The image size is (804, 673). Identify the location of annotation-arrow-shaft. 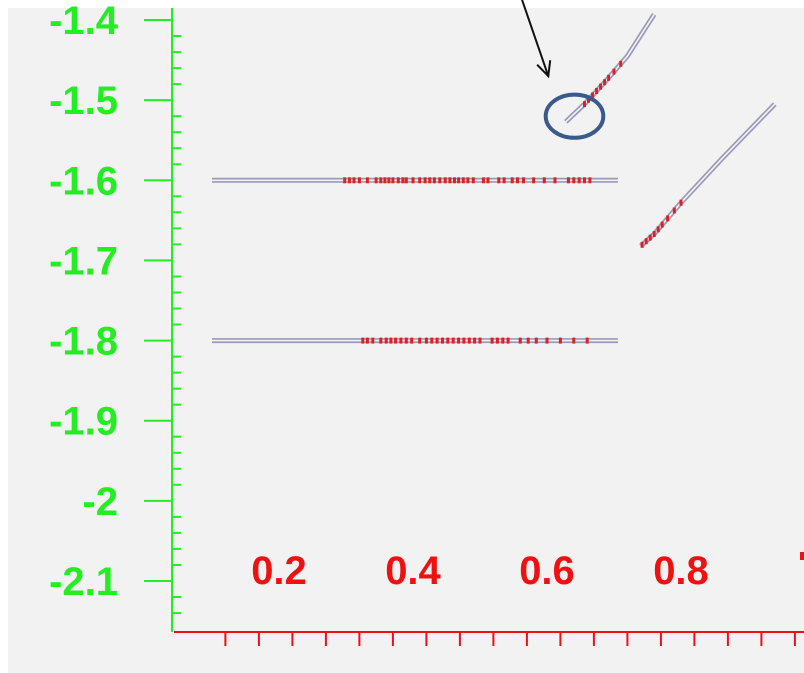
(535, 38).